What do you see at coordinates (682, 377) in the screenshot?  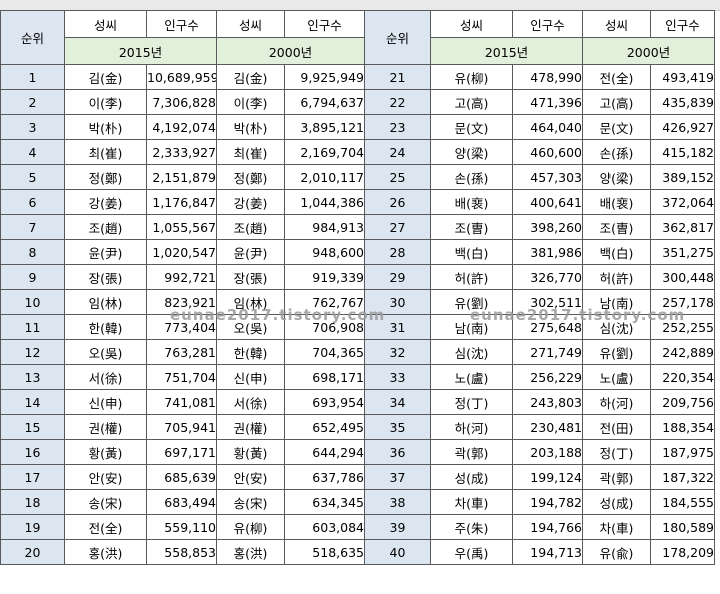 I see `population-2000-cell: 220,354` at bounding box center [682, 377].